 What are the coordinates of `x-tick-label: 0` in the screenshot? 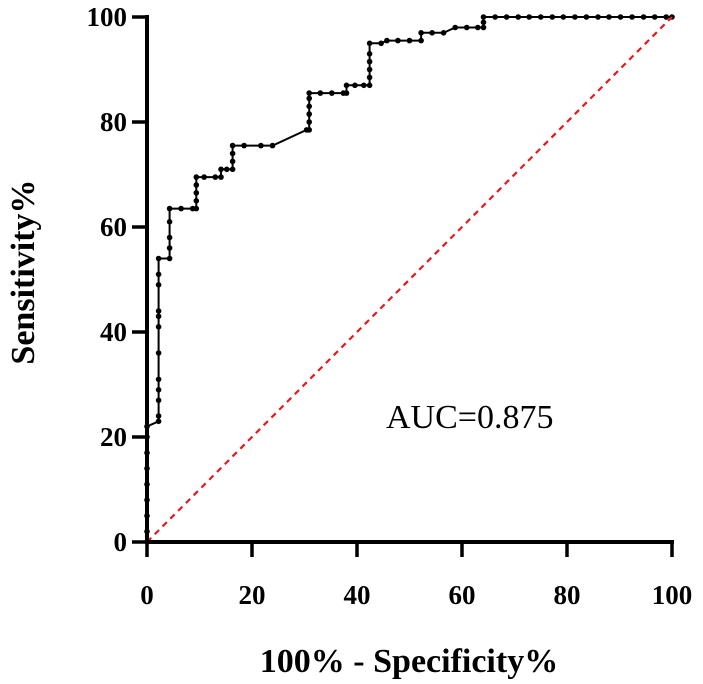 It's located at (147, 595).